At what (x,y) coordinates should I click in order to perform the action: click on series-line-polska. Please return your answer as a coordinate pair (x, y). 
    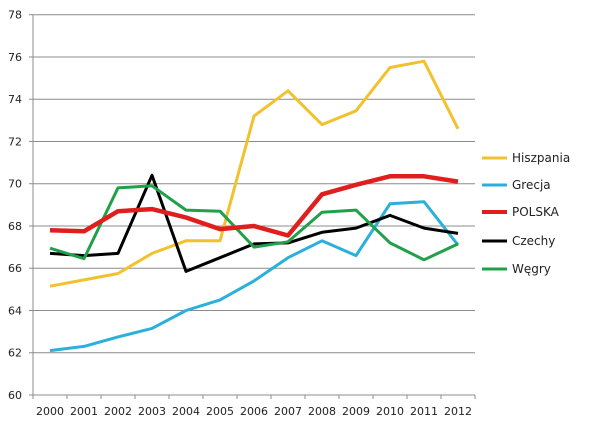
    Looking at the image, I should click on (254, 206).